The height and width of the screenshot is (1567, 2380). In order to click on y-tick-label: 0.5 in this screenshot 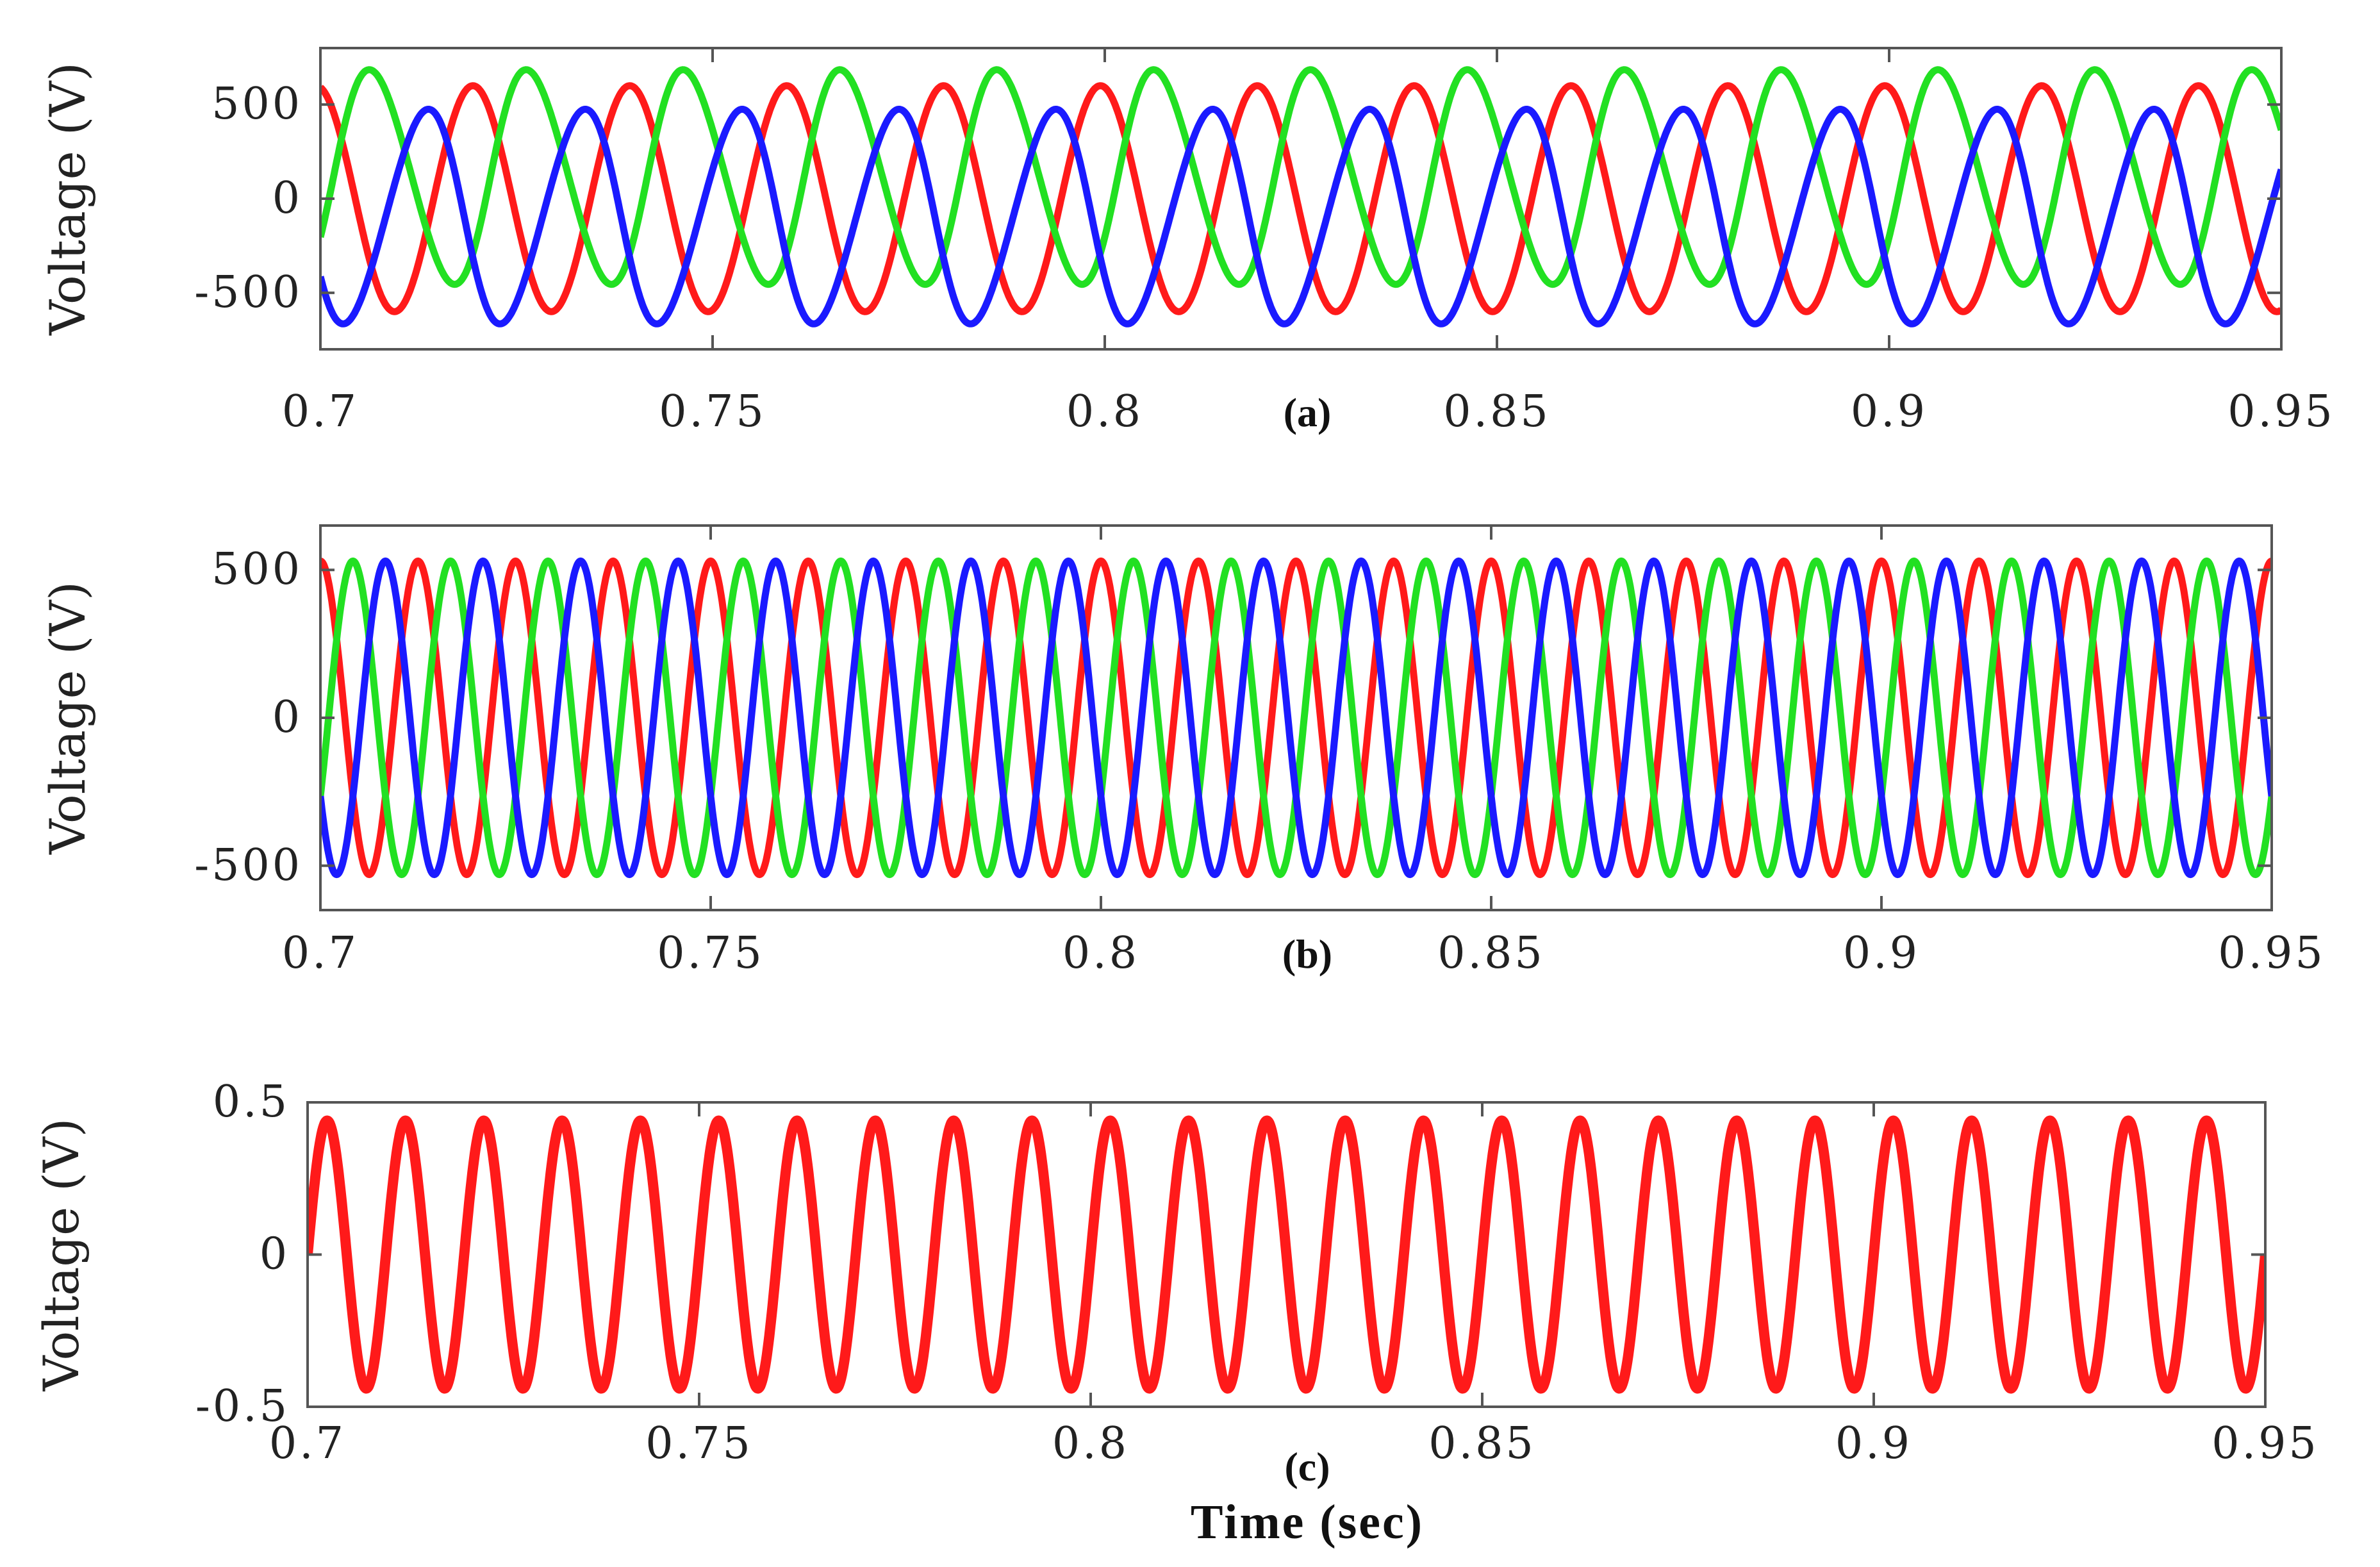, I will do `click(251, 1102)`.